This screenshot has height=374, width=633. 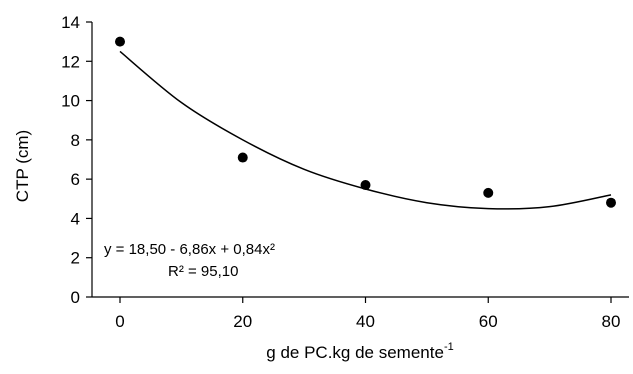 What do you see at coordinates (449, 347) in the screenshot?
I see `x-axis-title-superscript: -1` at bounding box center [449, 347].